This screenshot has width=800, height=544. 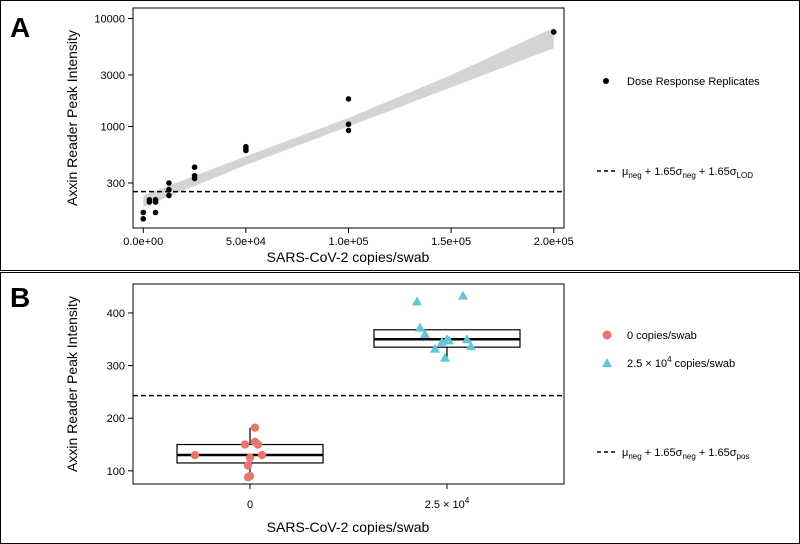 What do you see at coordinates (662, 336) in the screenshot?
I see `legend-b-group1-label: 0 copies/swab` at bounding box center [662, 336].